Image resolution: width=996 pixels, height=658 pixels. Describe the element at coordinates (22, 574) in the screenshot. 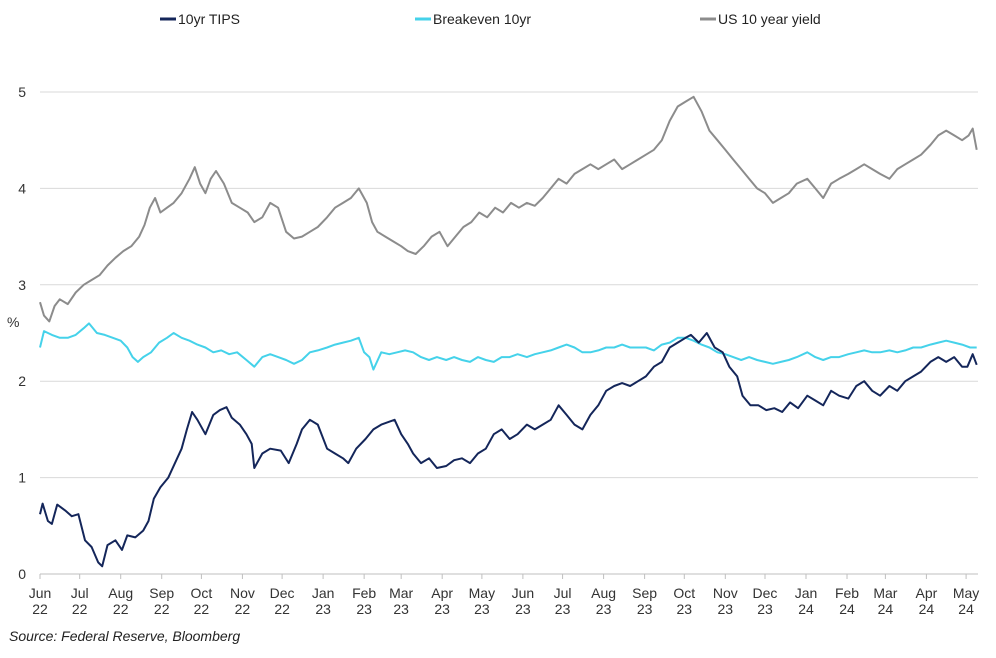

I see `y-tick-label: 0` at that location.